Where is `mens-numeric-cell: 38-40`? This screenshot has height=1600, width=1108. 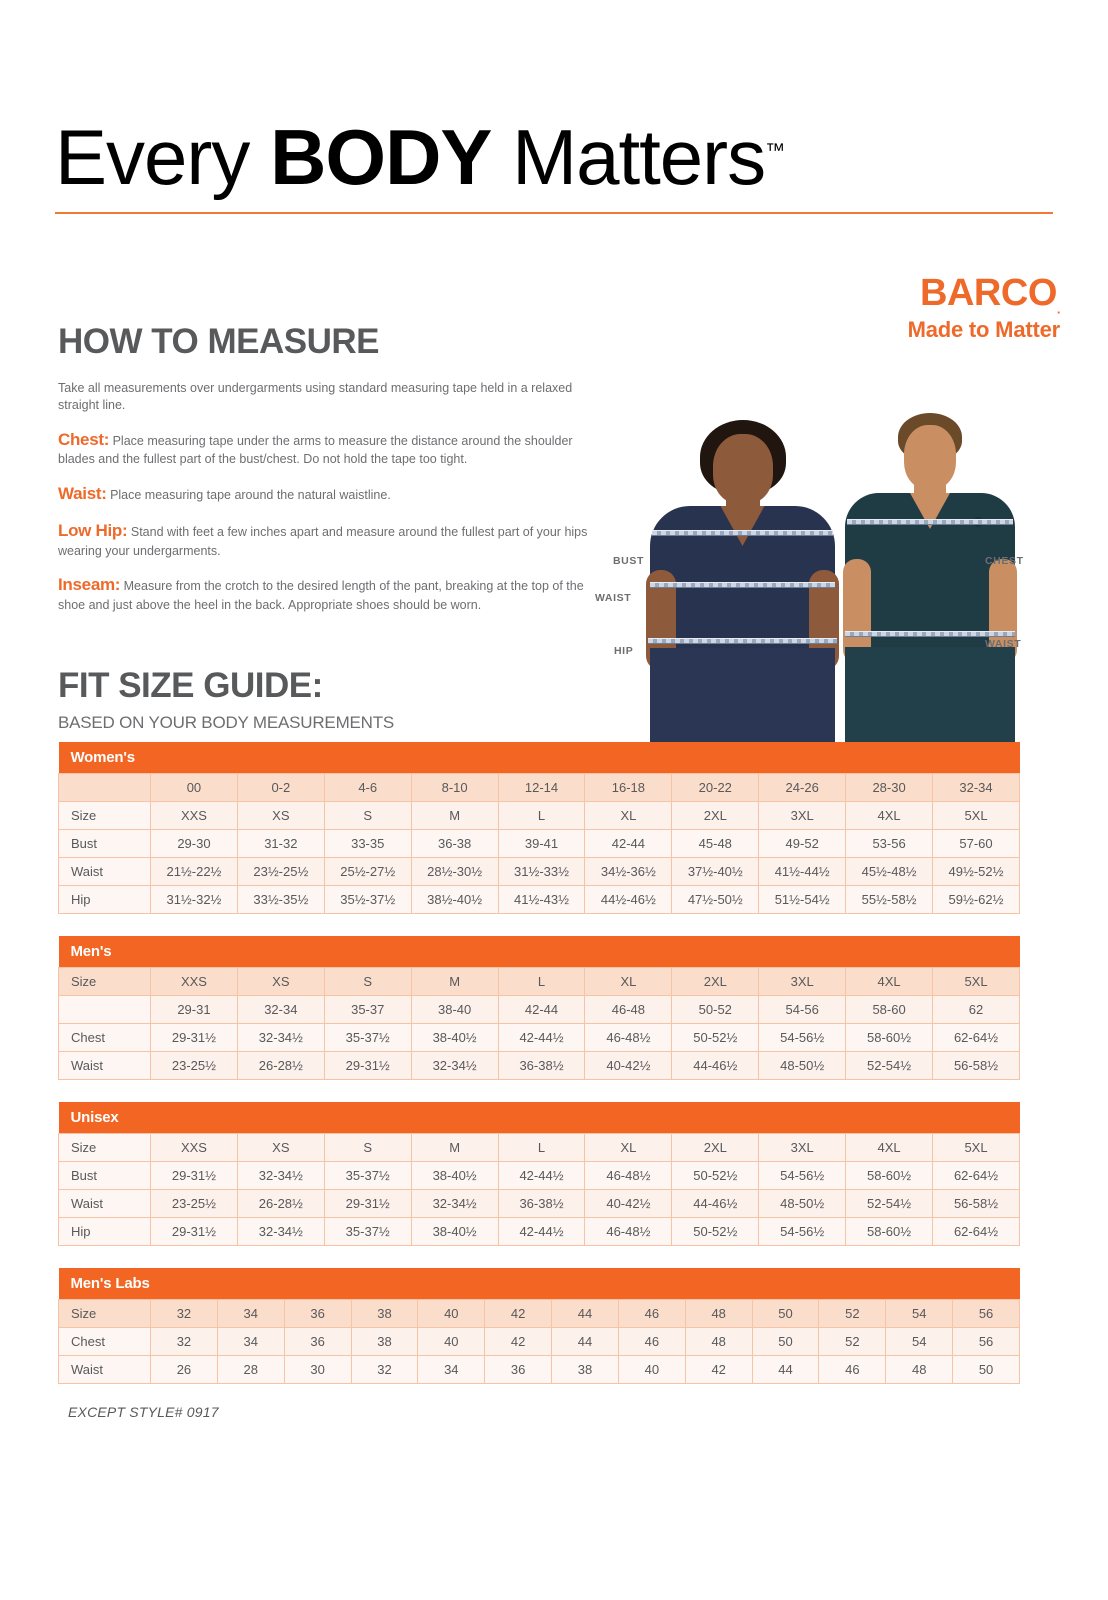
mens-numeric-cell: 38-40 is located at coordinates (454, 1009).